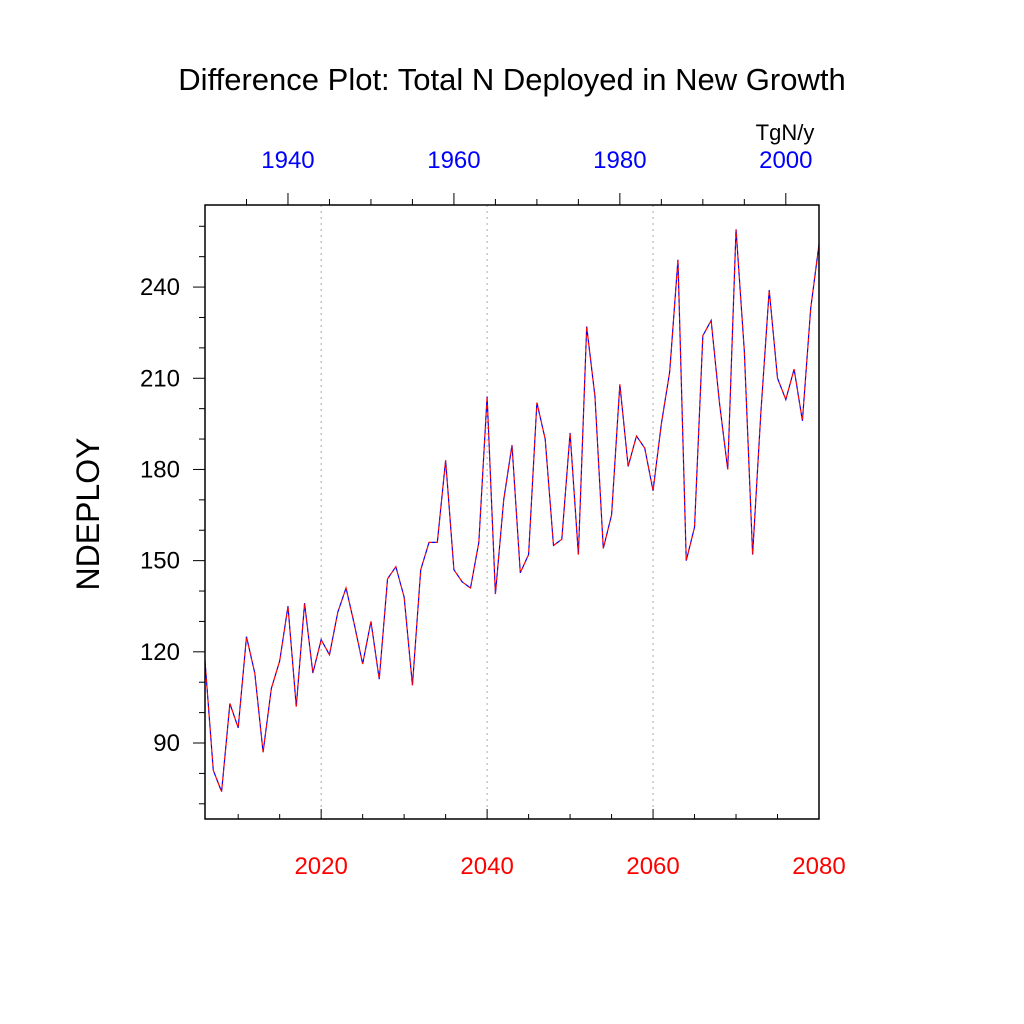  What do you see at coordinates (160, 469) in the screenshot?
I see `y-tick-label: 180` at bounding box center [160, 469].